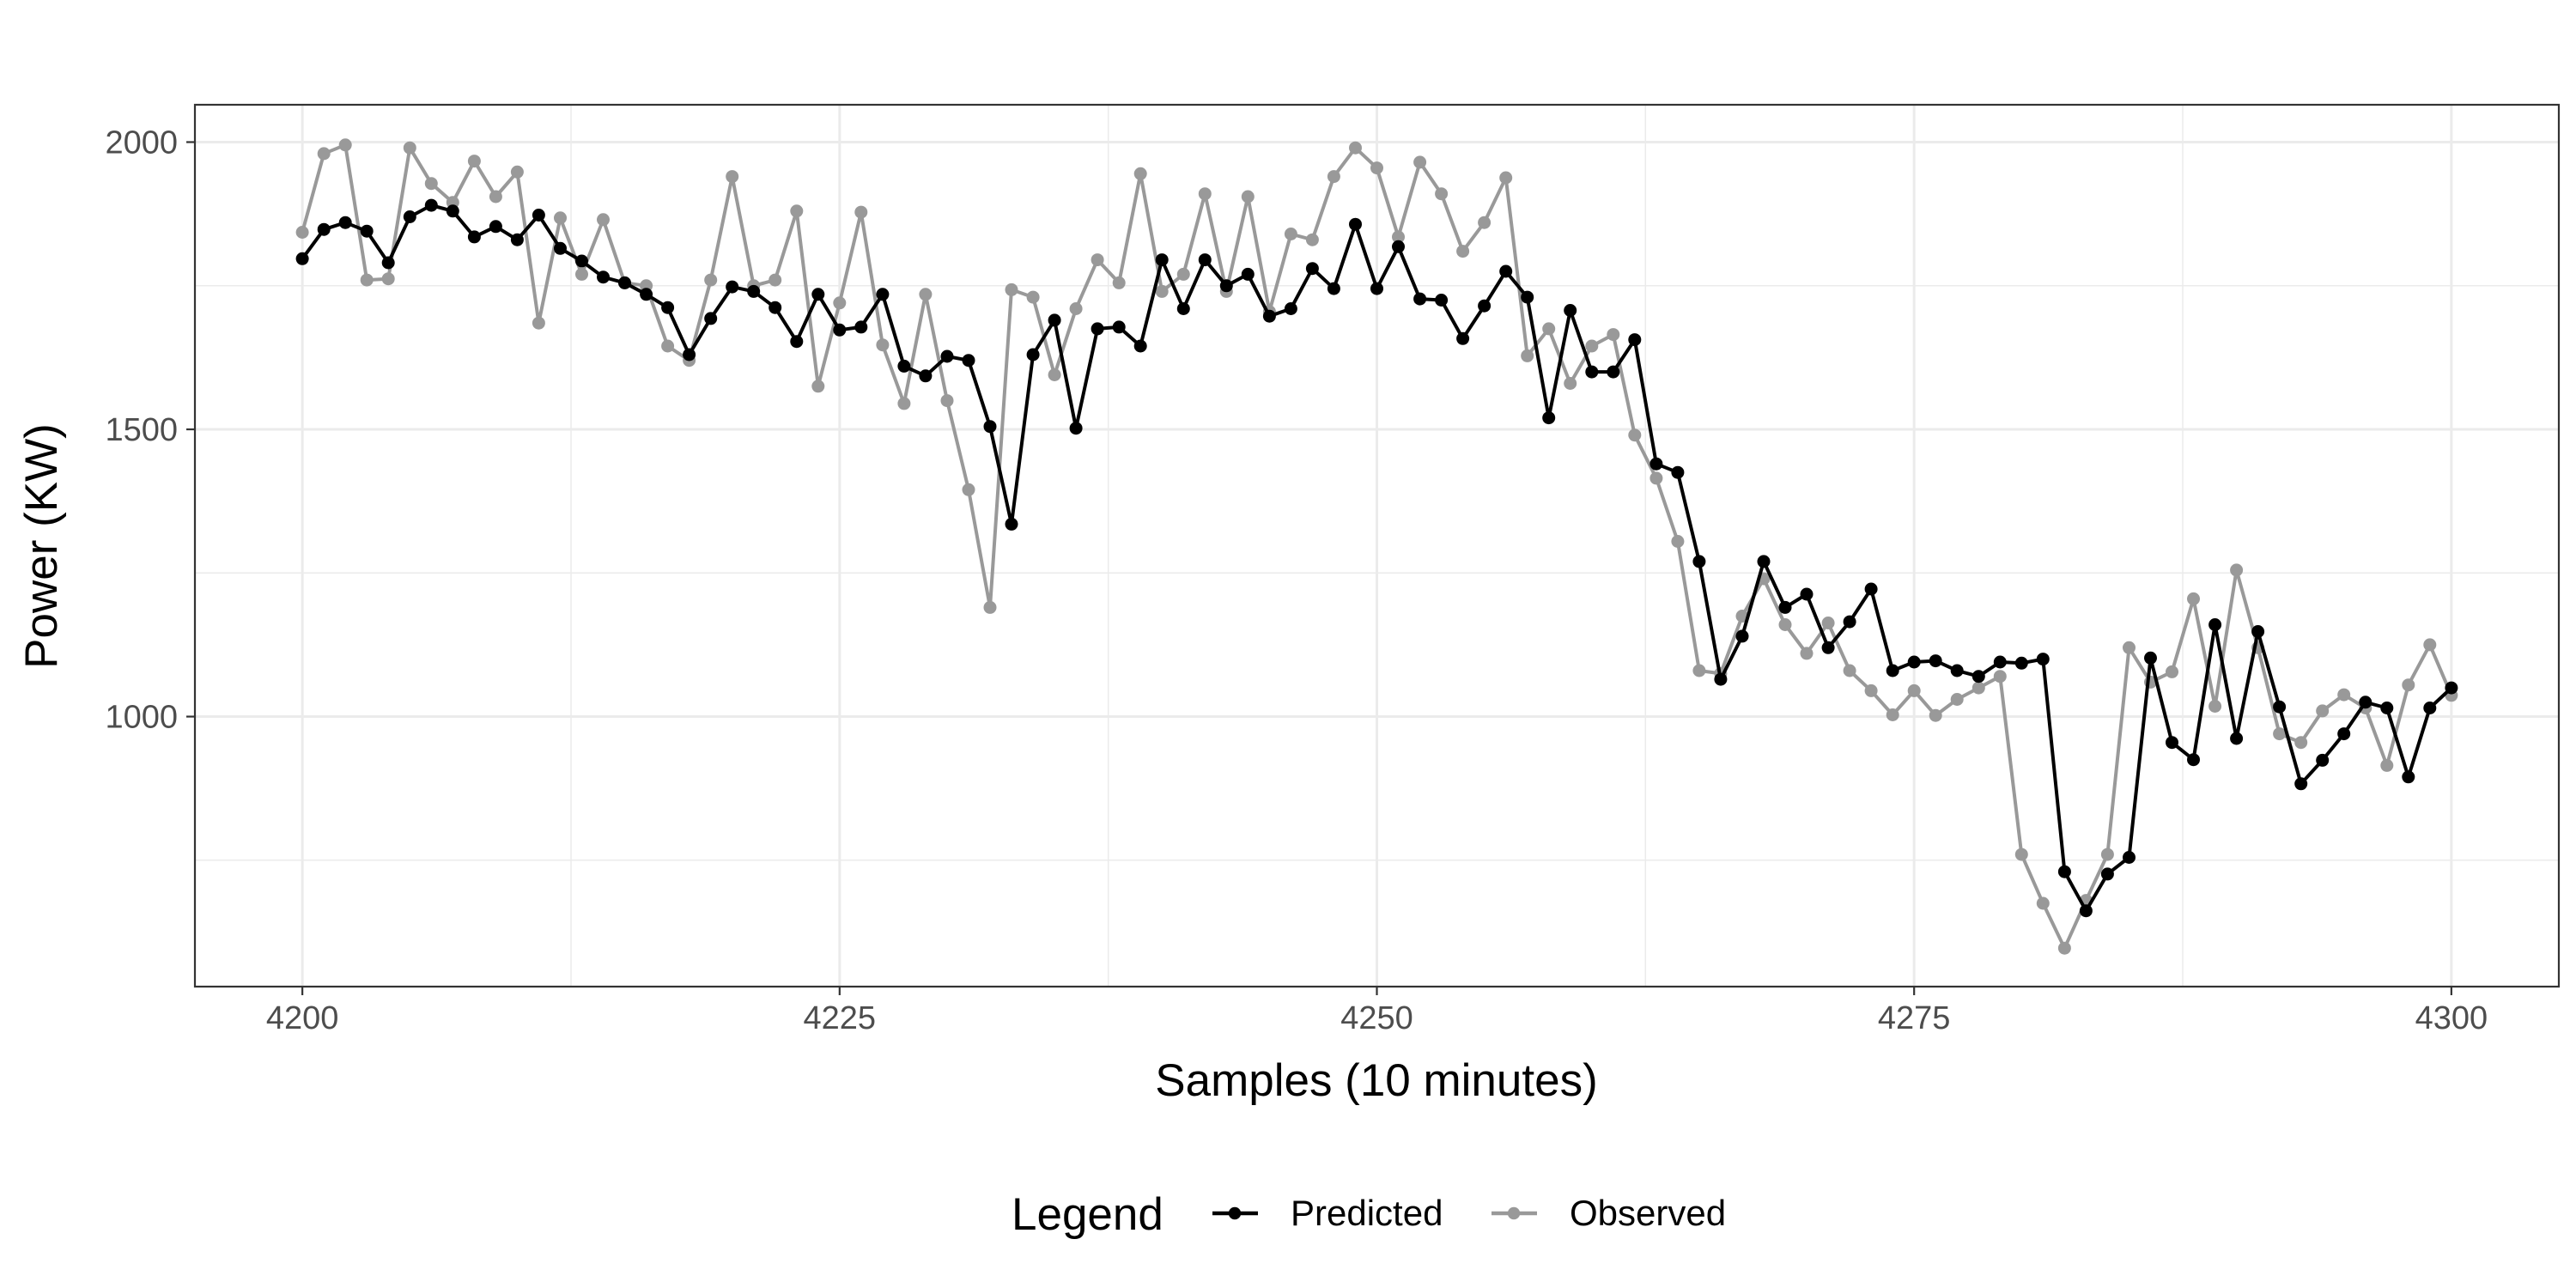 The image size is (2576, 1288). What do you see at coordinates (1367, 1213) in the screenshot?
I see `legend-label-predicted: Predicted` at bounding box center [1367, 1213].